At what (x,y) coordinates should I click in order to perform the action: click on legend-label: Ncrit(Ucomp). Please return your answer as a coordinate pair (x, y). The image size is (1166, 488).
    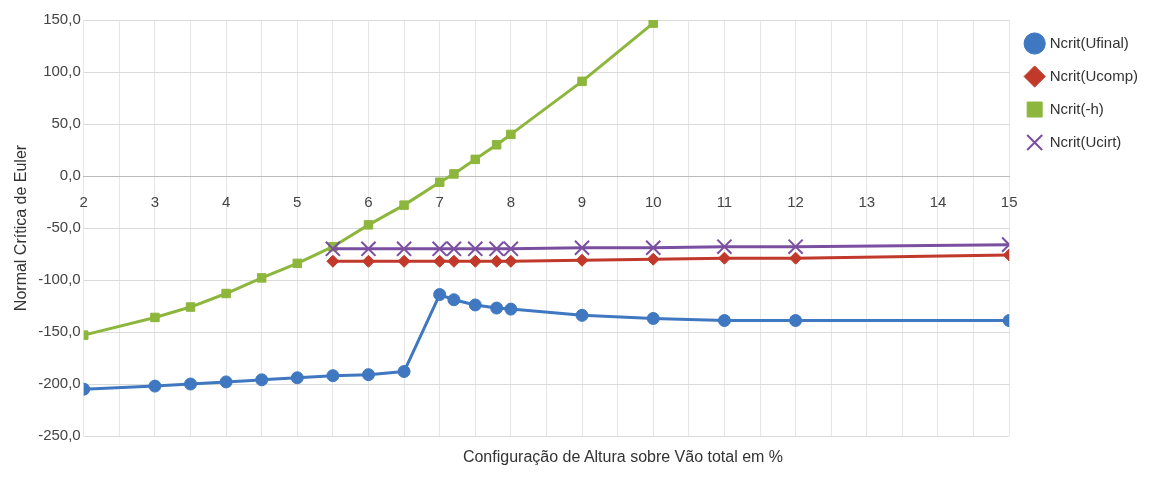
    Looking at the image, I should click on (1094, 75).